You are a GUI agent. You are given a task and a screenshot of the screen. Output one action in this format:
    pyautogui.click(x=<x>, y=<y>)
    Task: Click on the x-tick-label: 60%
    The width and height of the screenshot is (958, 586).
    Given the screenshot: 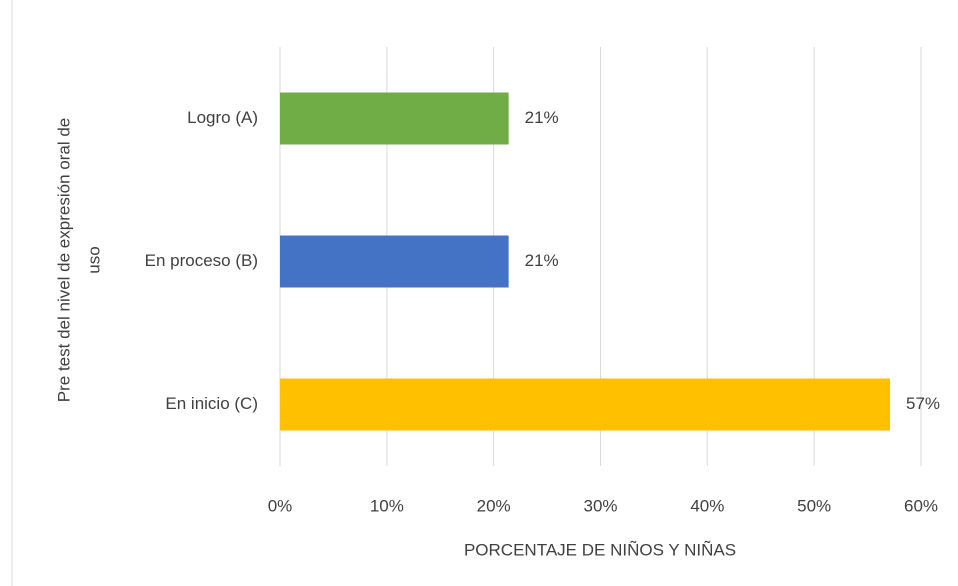 What is the action you would take?
    pyautogui.click(x=921, y=505)
    